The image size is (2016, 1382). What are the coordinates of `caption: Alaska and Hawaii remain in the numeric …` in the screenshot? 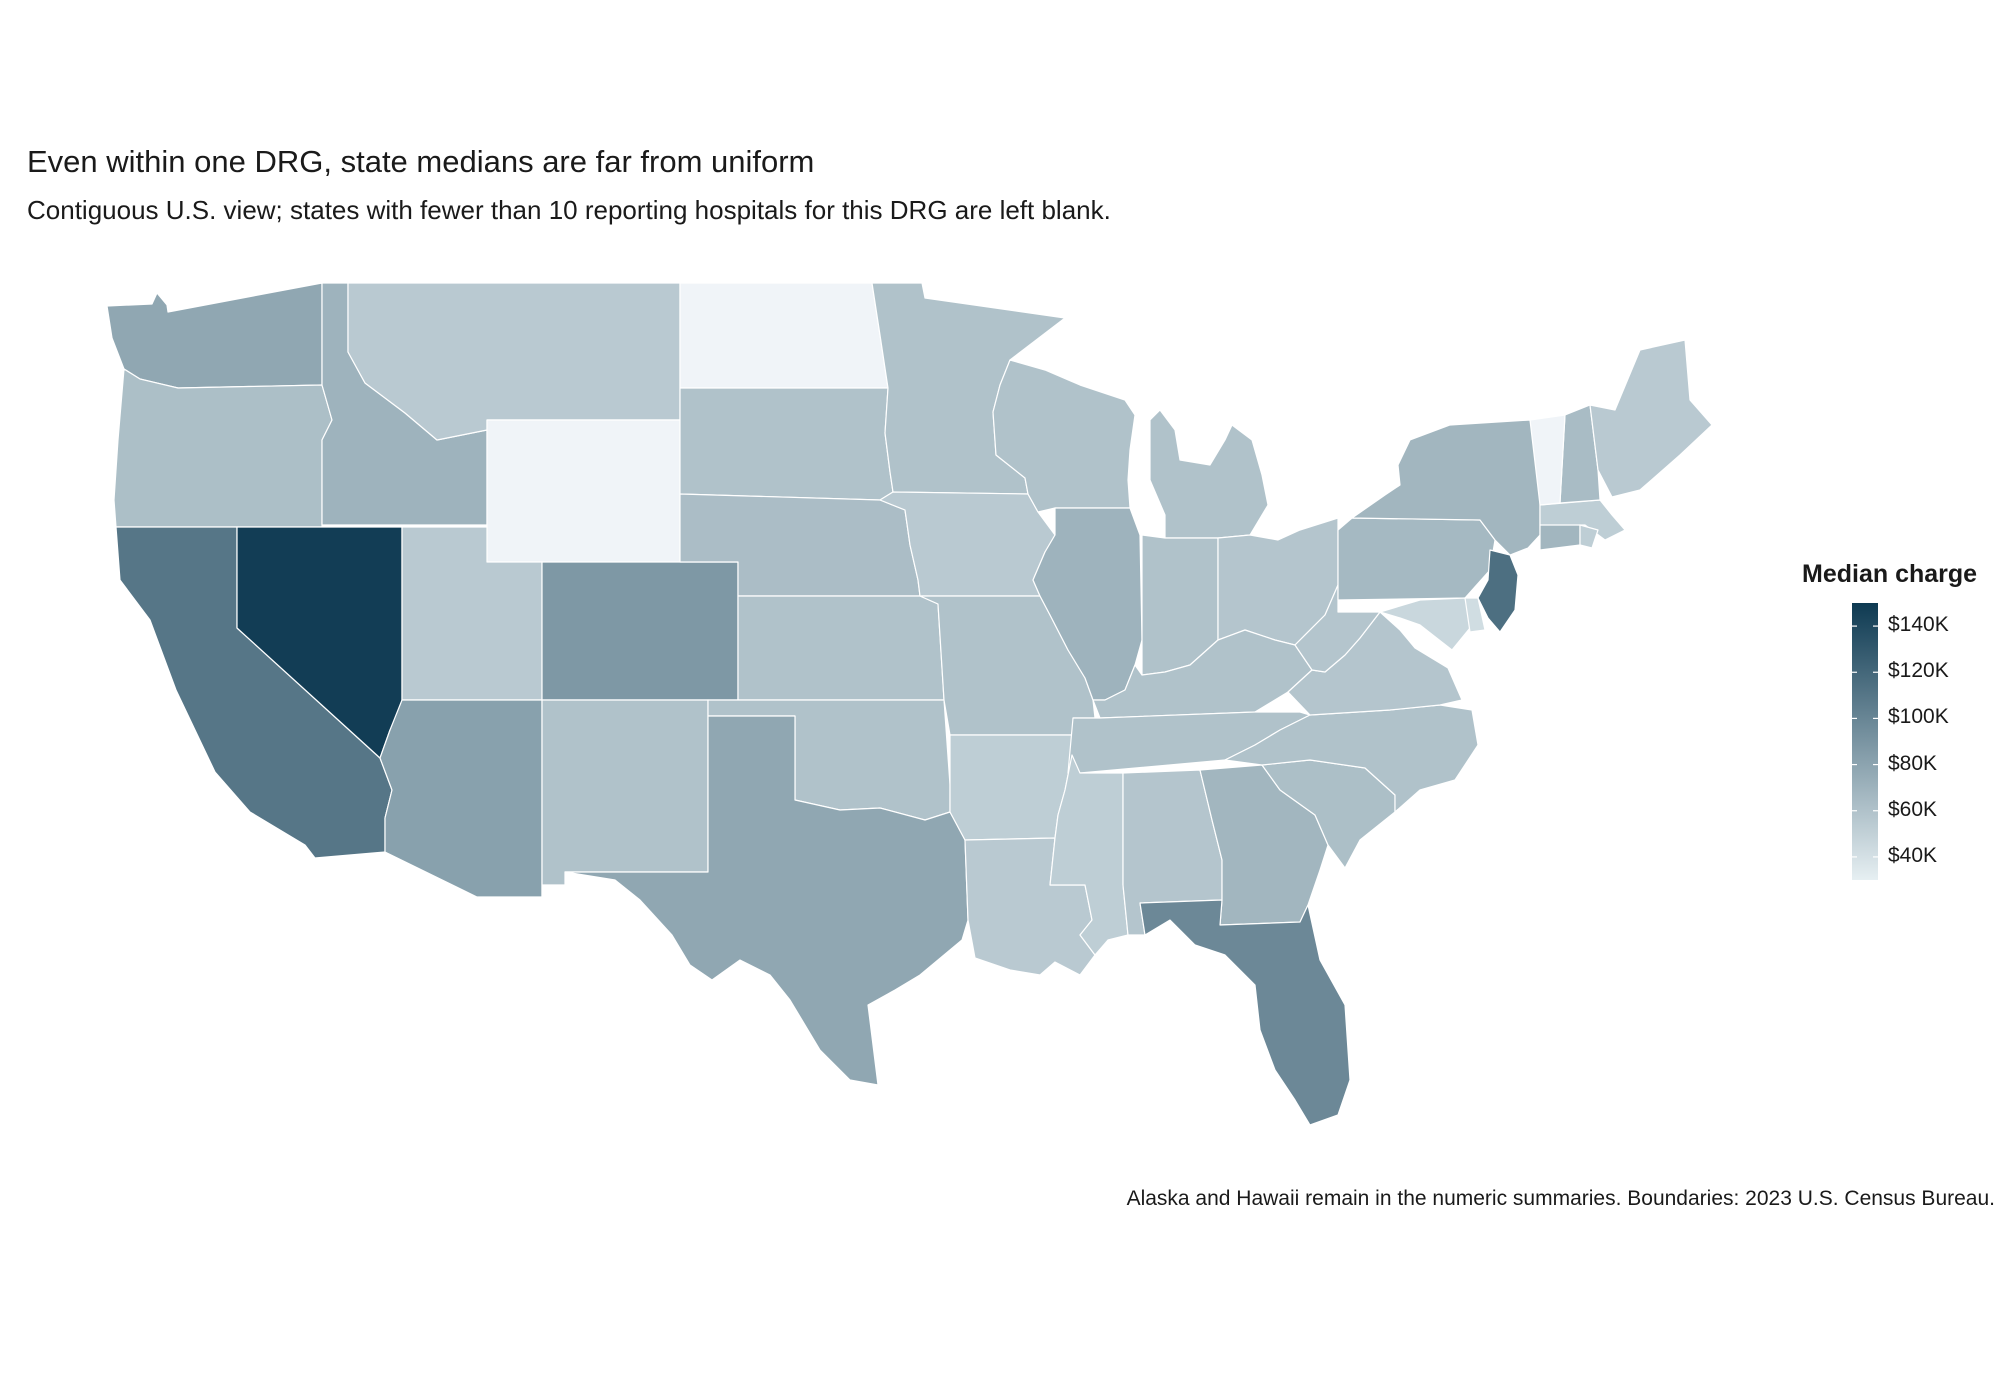 It's located at (1560, 1198).